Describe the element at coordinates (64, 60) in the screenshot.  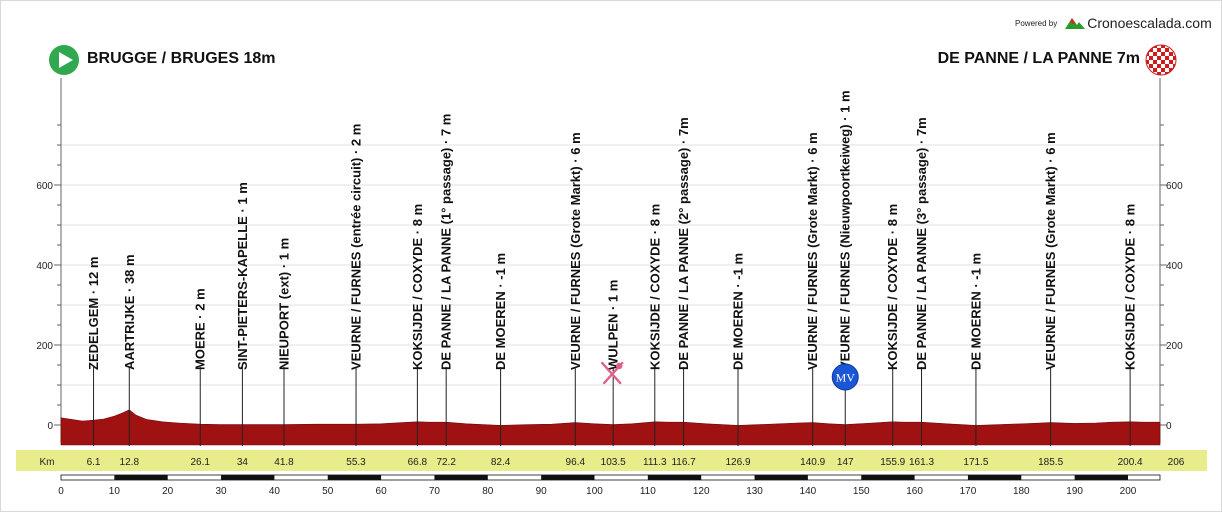
I see `start-play-icon` at that location.